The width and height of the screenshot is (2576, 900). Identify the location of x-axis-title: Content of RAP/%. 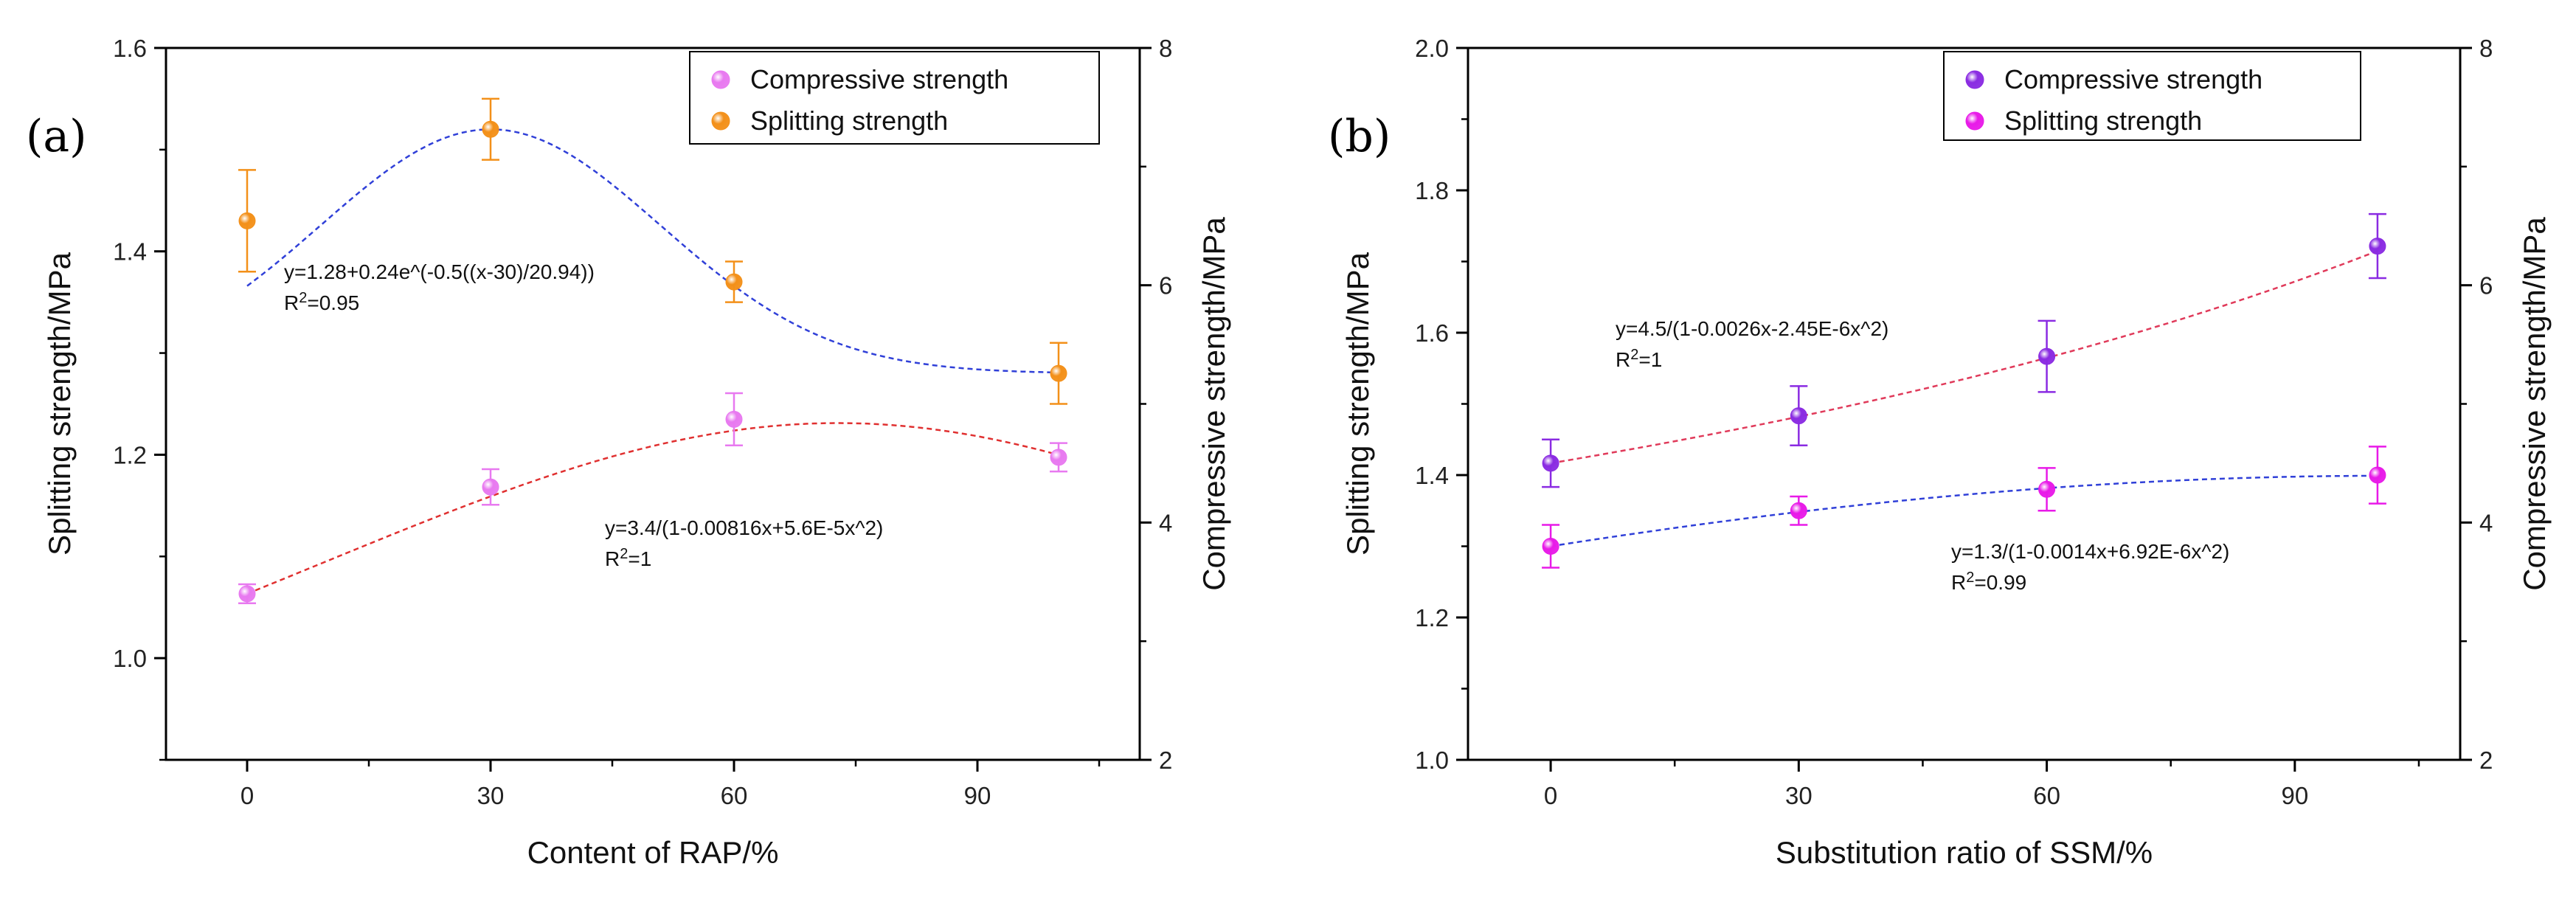
(653, 852).